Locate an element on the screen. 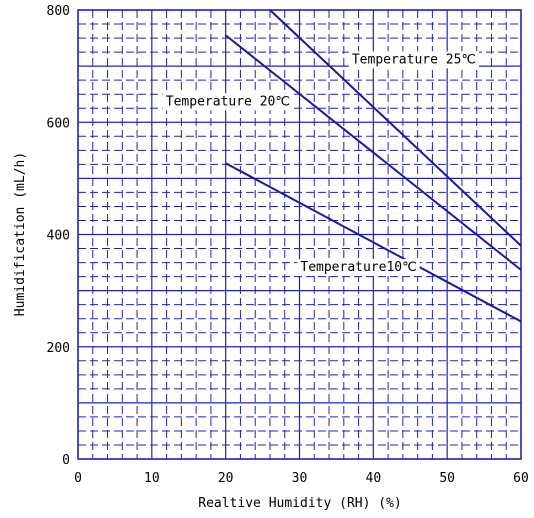 This screenshot has width=534, height=518. x-tick-labels: 0 10 20 30 40 50 60 is located at coordinates (301, 478).